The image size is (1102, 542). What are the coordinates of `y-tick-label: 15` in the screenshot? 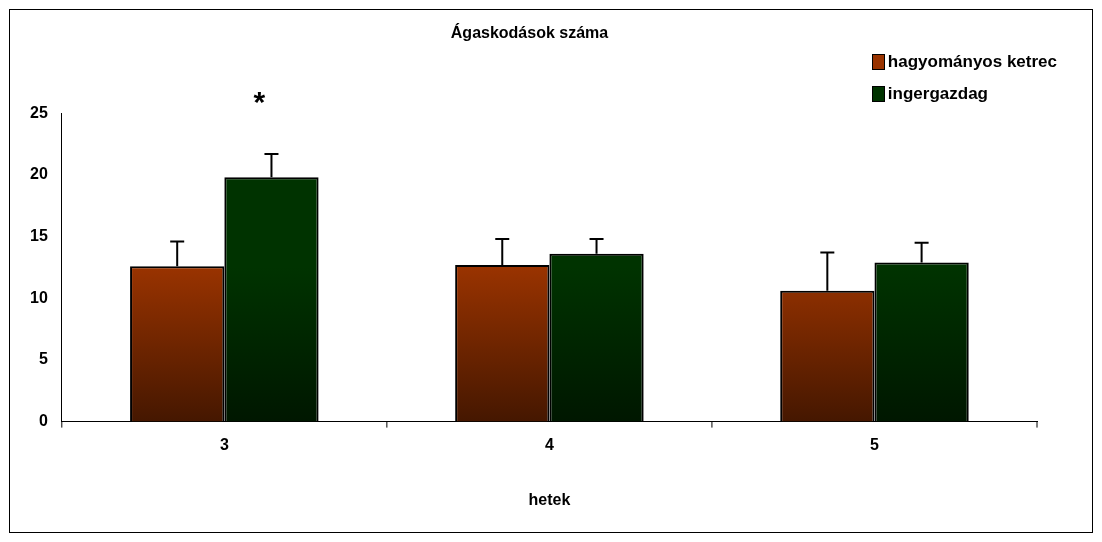 It's located at (39, 235).